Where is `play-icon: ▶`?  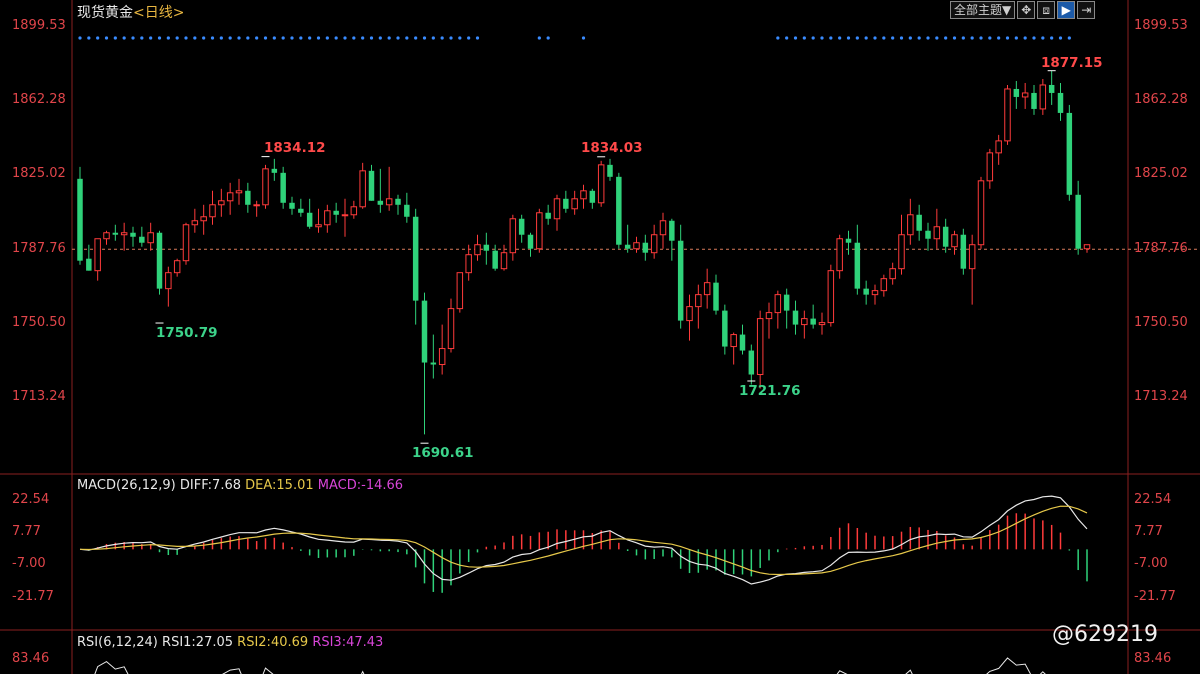 play-icon: ▶ is located at coordinates (1066, 10).